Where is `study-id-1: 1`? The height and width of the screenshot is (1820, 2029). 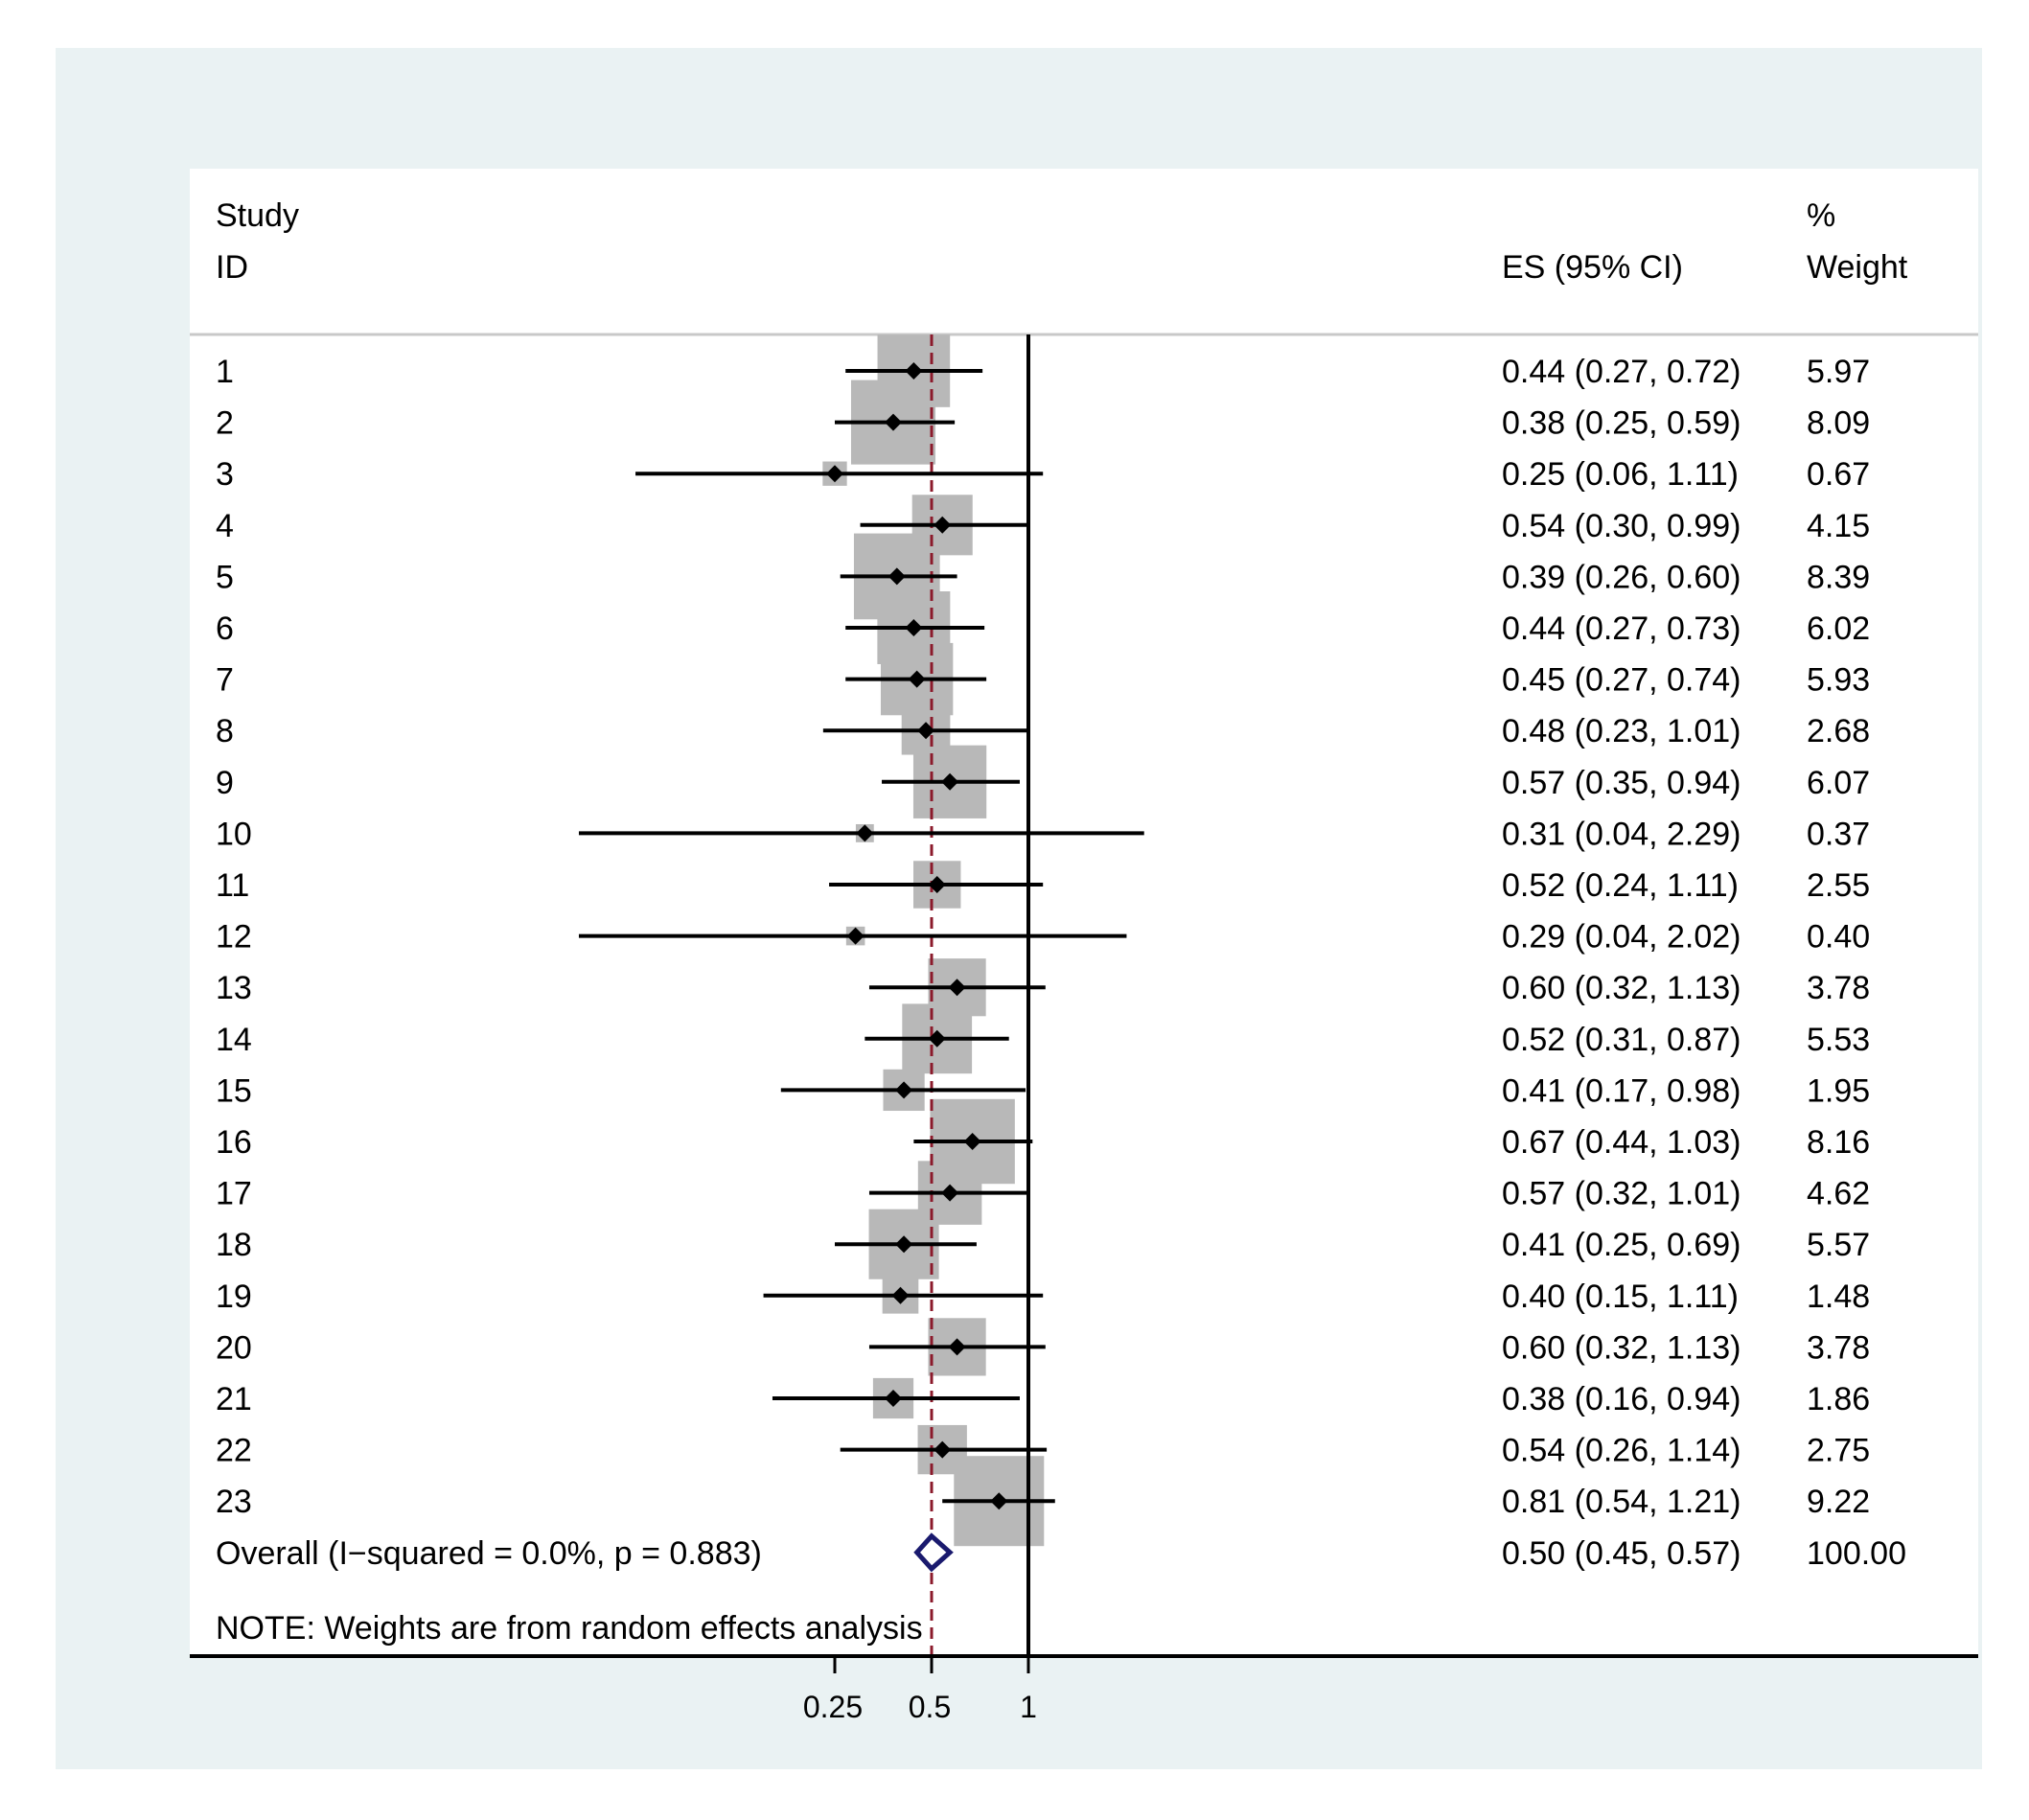 study-id-1: 1 is located at coordinates (225, 372).